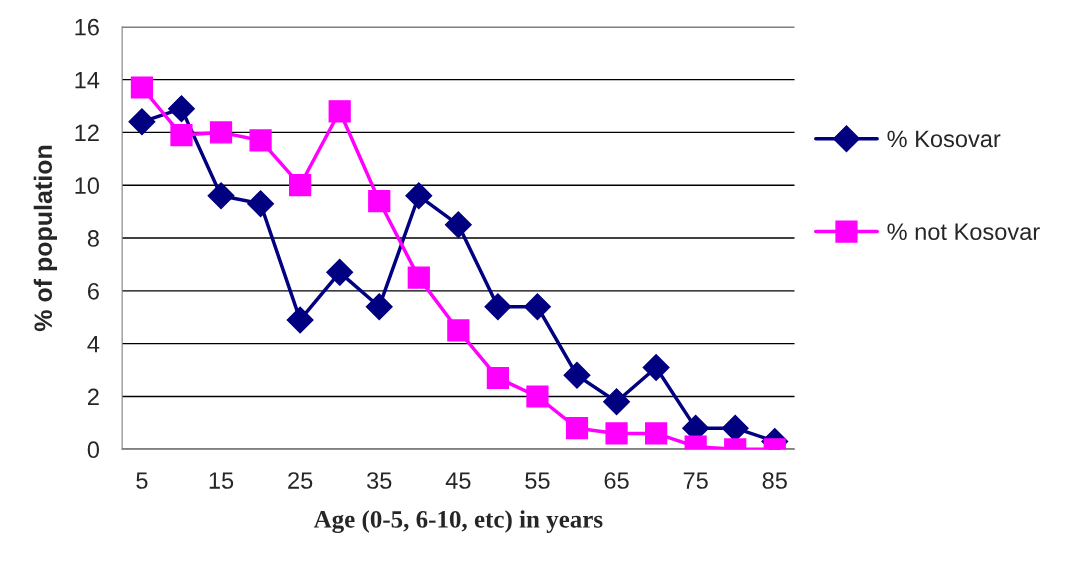 This screenshot has height=582, width=1081. What do you see at coordinates (944, 139) in the screenshot?
I see `legend-label: % Kosovar` at bounding box center [944, 139].